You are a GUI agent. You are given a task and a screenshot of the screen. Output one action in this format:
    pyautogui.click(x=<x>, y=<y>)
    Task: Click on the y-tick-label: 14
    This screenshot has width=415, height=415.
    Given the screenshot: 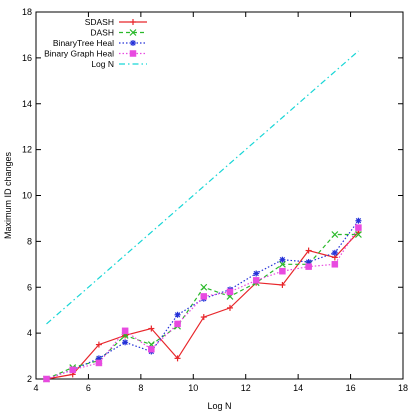 What is the action you would take?
    pyautogui.click(x=27, y=104)
    